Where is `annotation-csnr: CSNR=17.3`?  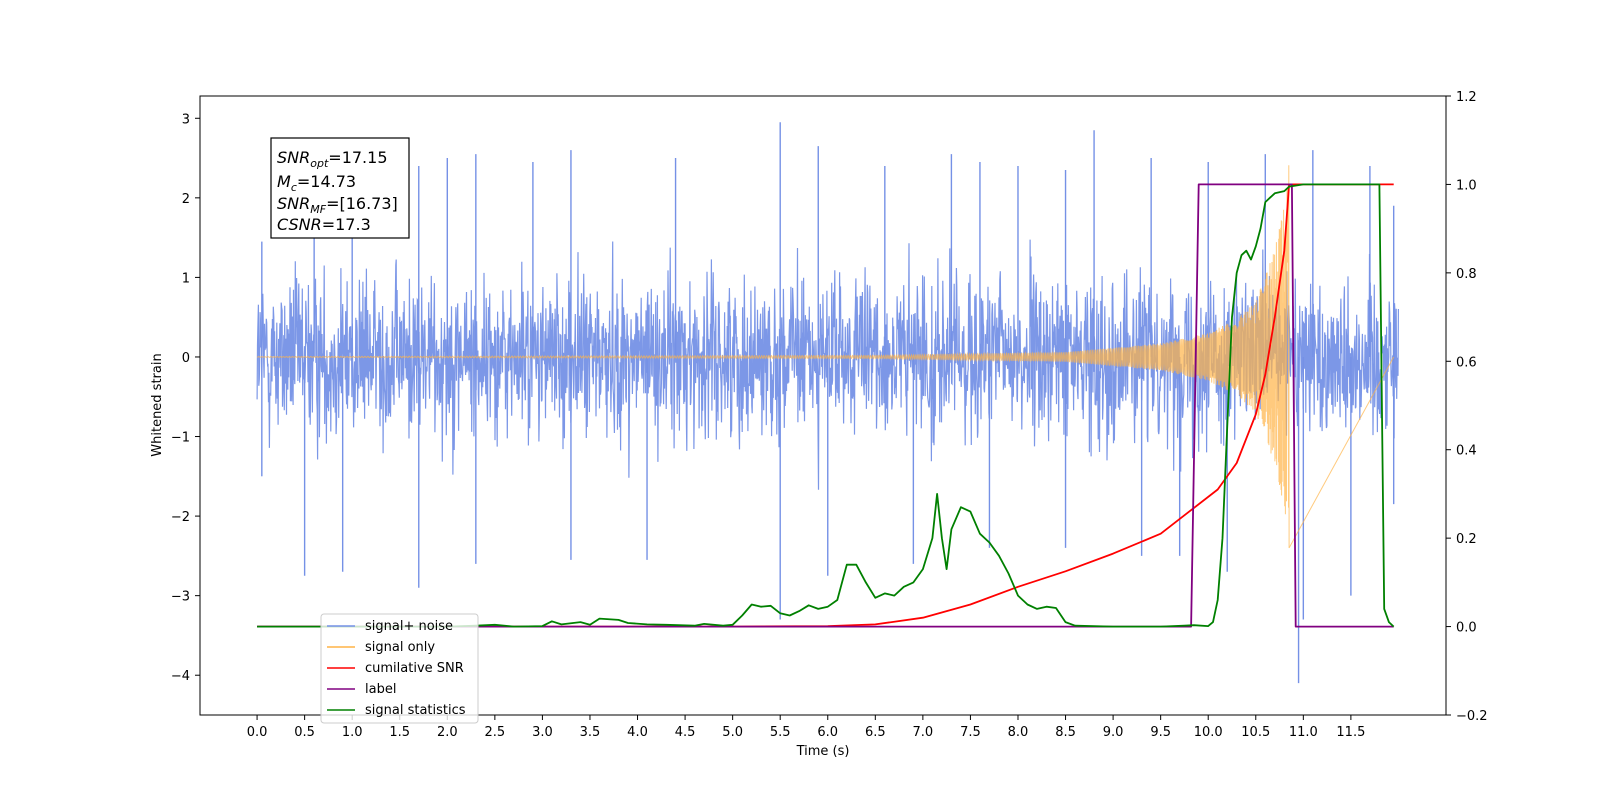 annotation-csnr: CSNR=17.3 is located at coordinates (324, 224).